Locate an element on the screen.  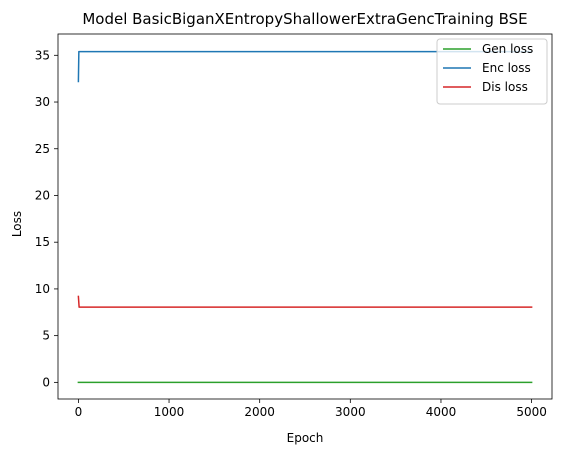
y-tick-label-3: 15 is located at coordinates (42, 242).